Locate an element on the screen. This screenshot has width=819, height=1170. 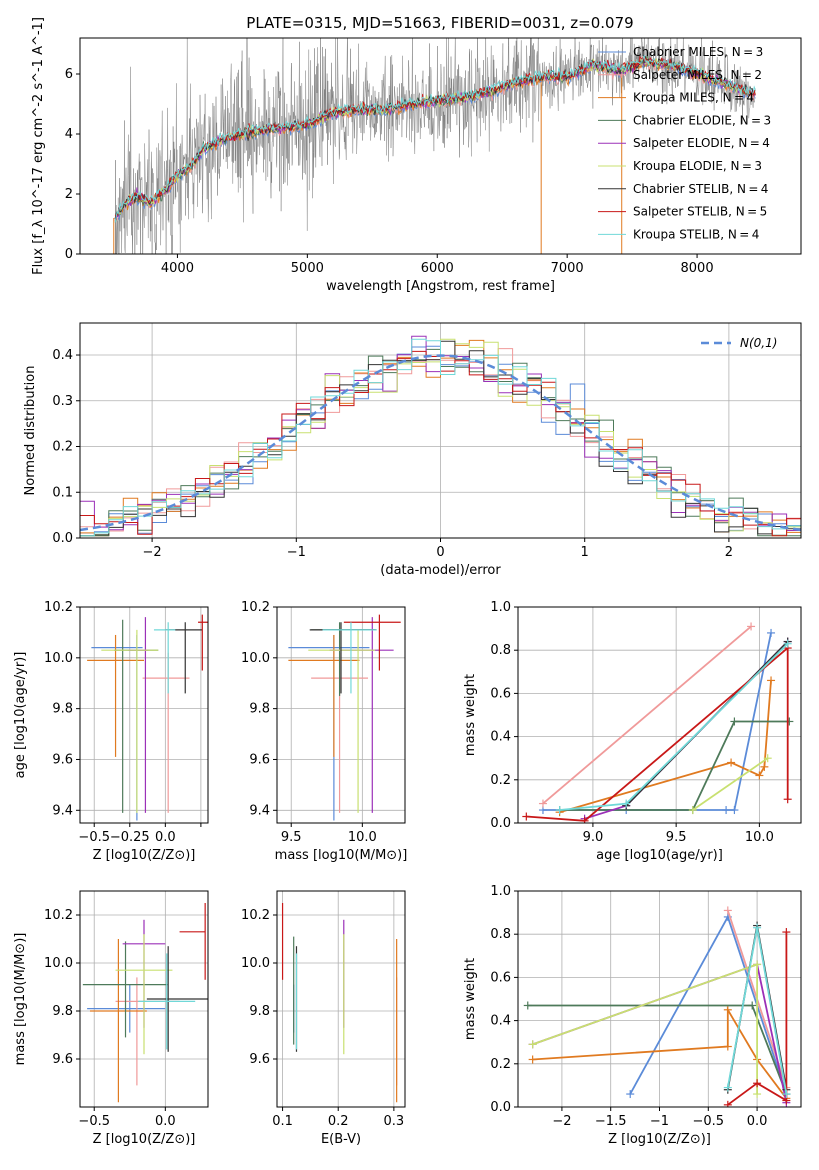
legend-entry: Chabrier STELIB, N = 4 is located at coordinates (700, 189).